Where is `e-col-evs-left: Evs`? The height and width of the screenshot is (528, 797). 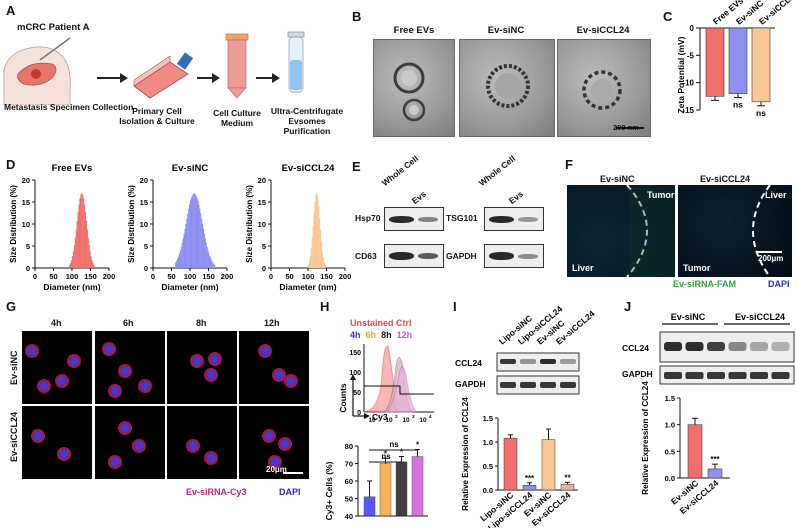 e-col-evs-left: Evs is located at coordinates (418, 197).